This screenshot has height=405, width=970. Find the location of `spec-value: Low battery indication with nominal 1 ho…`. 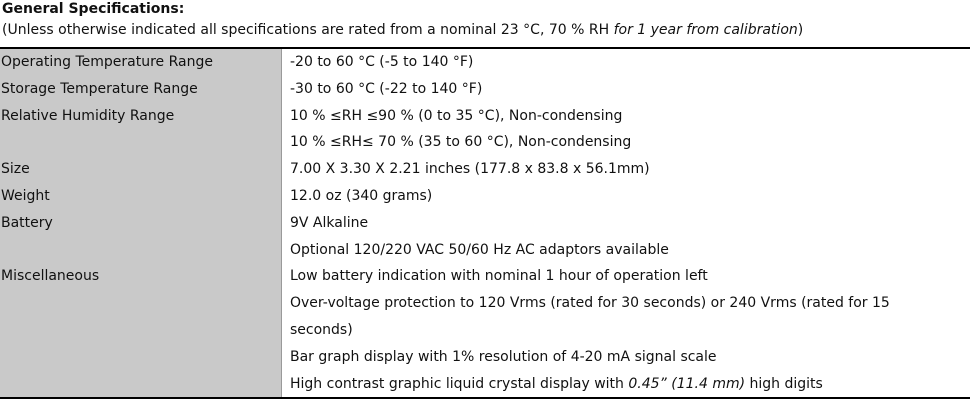

spec-value: Low battery indication with nominal 1 ho… is located at coordinates (499, 276).